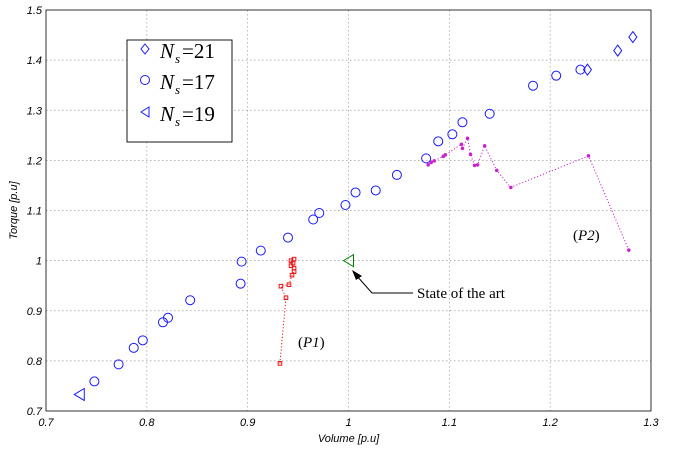 Image resolution: width=683 pixels, height=451 pixels. I want to click on y-tick-label: 1.2, so click(34, 161).